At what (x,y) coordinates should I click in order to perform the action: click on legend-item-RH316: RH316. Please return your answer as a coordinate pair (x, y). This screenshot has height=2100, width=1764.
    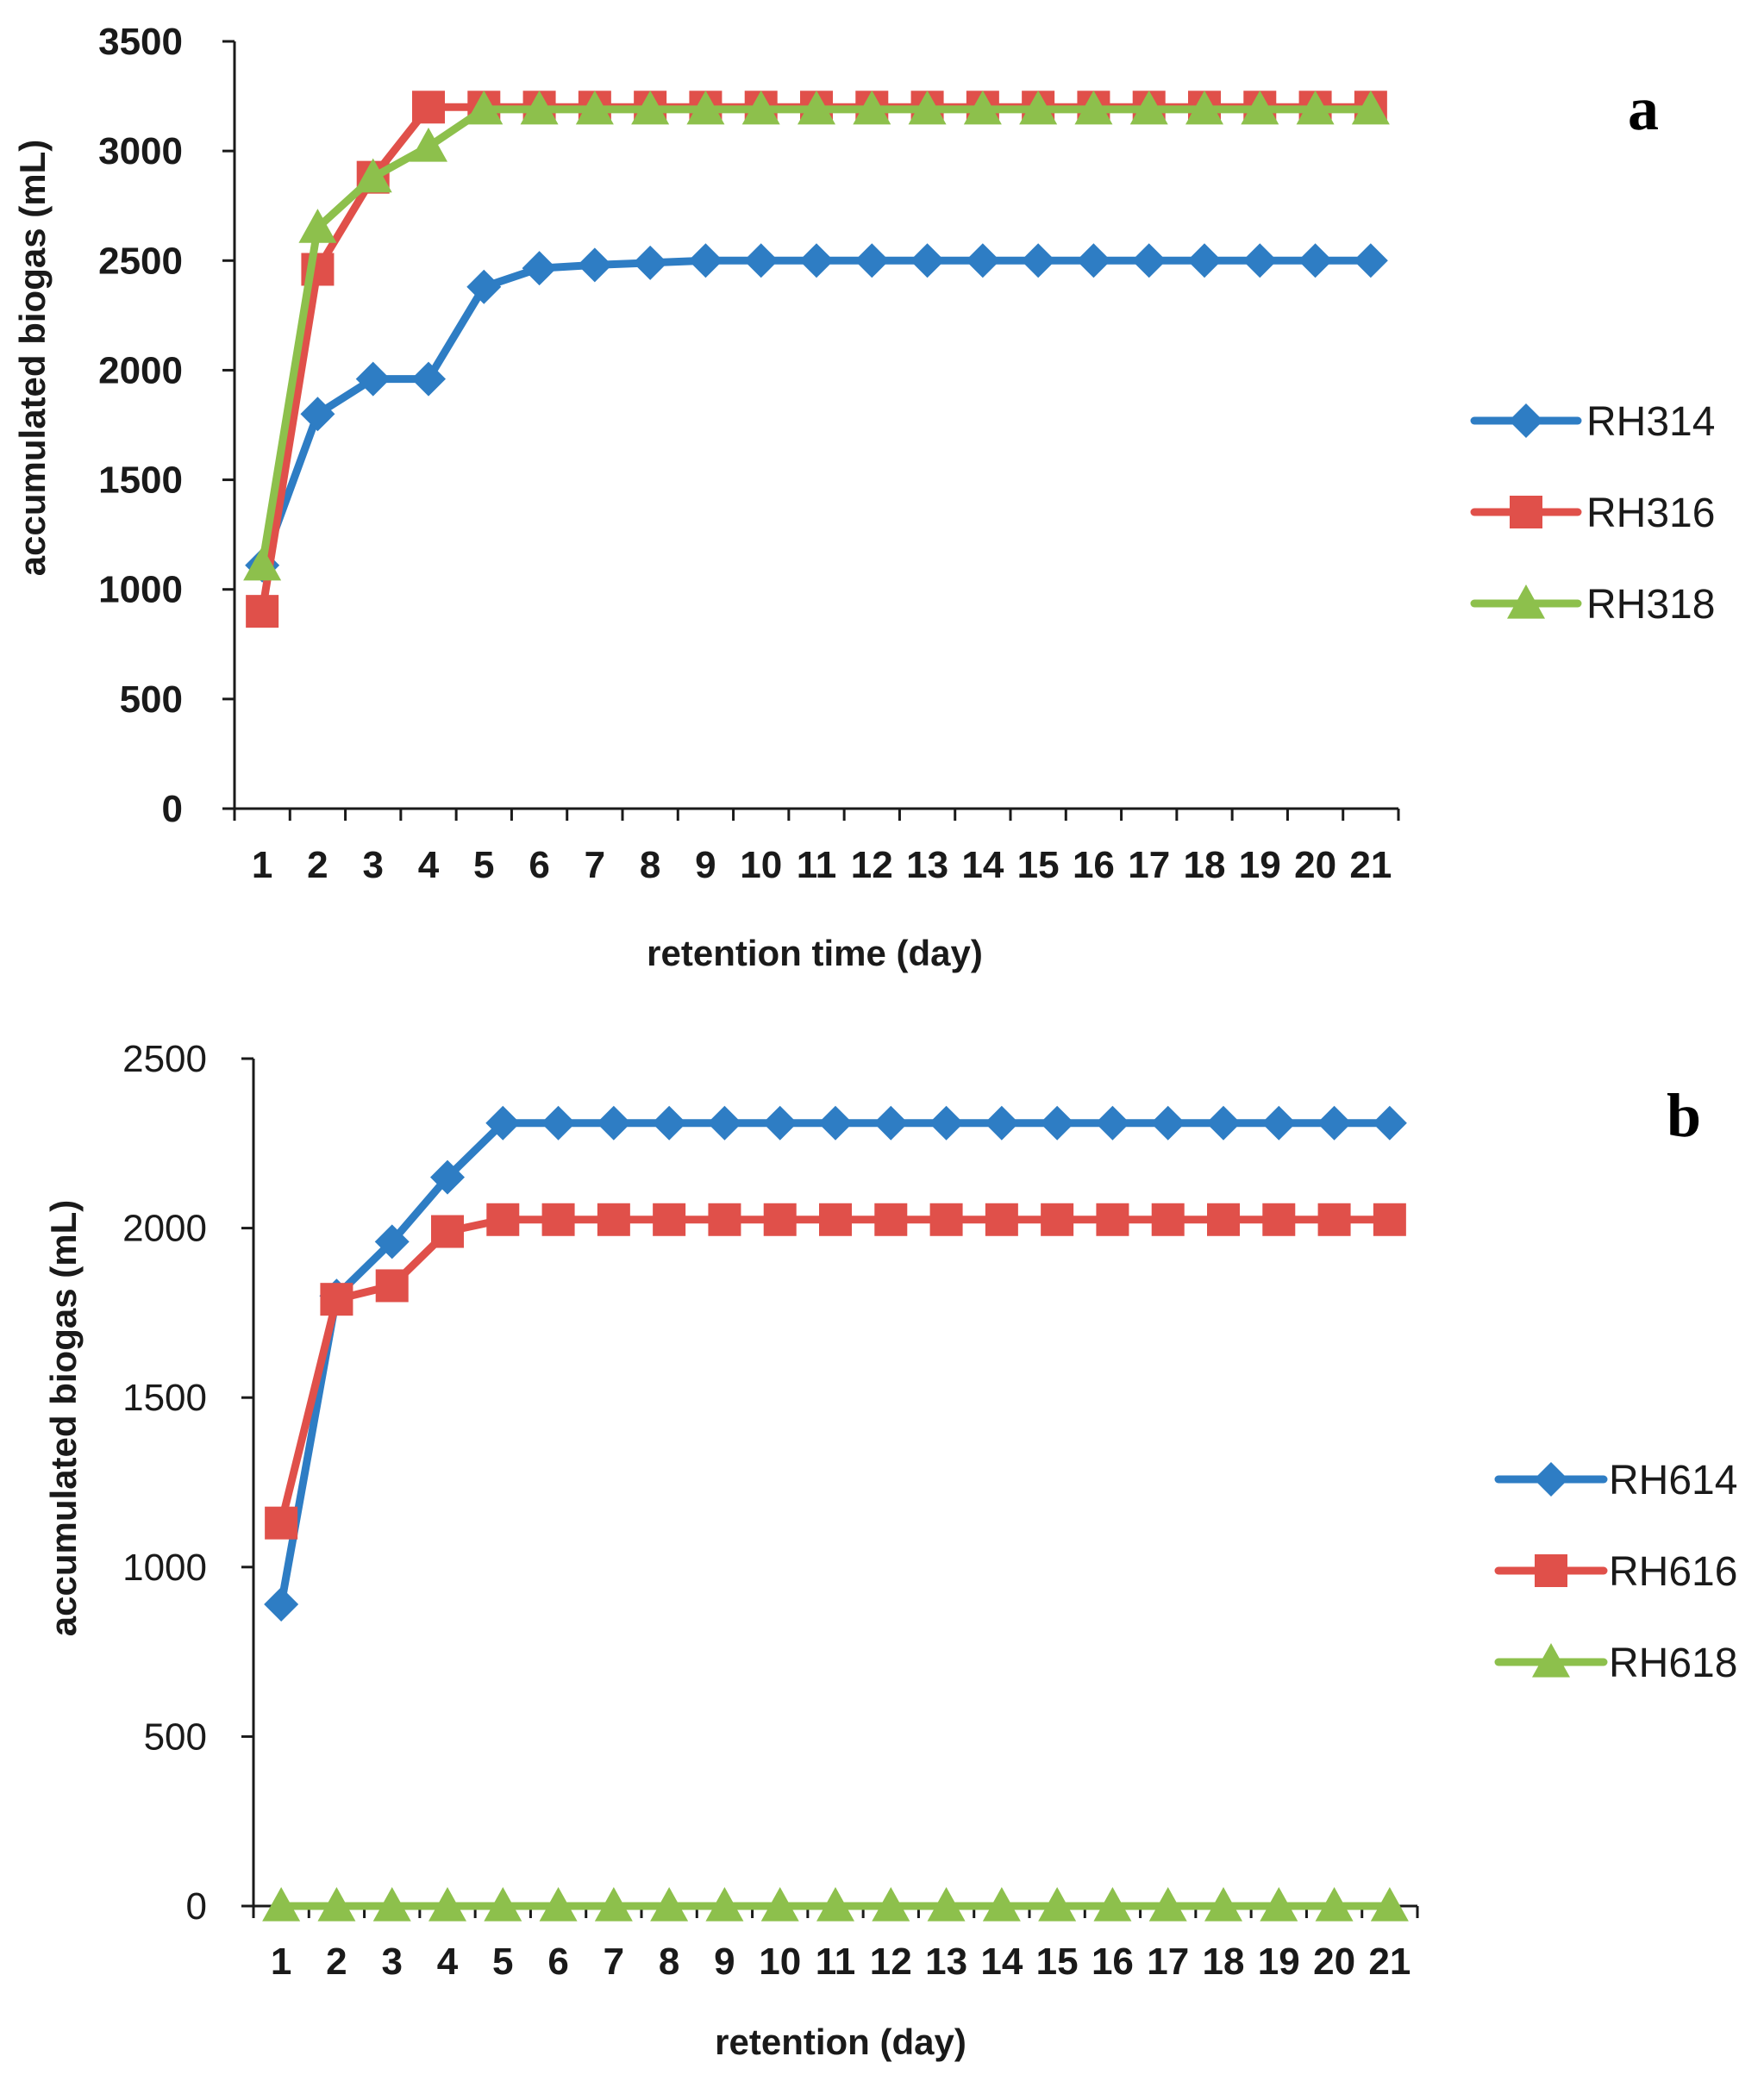
    Looking at the image, I should click on (1593, 513).